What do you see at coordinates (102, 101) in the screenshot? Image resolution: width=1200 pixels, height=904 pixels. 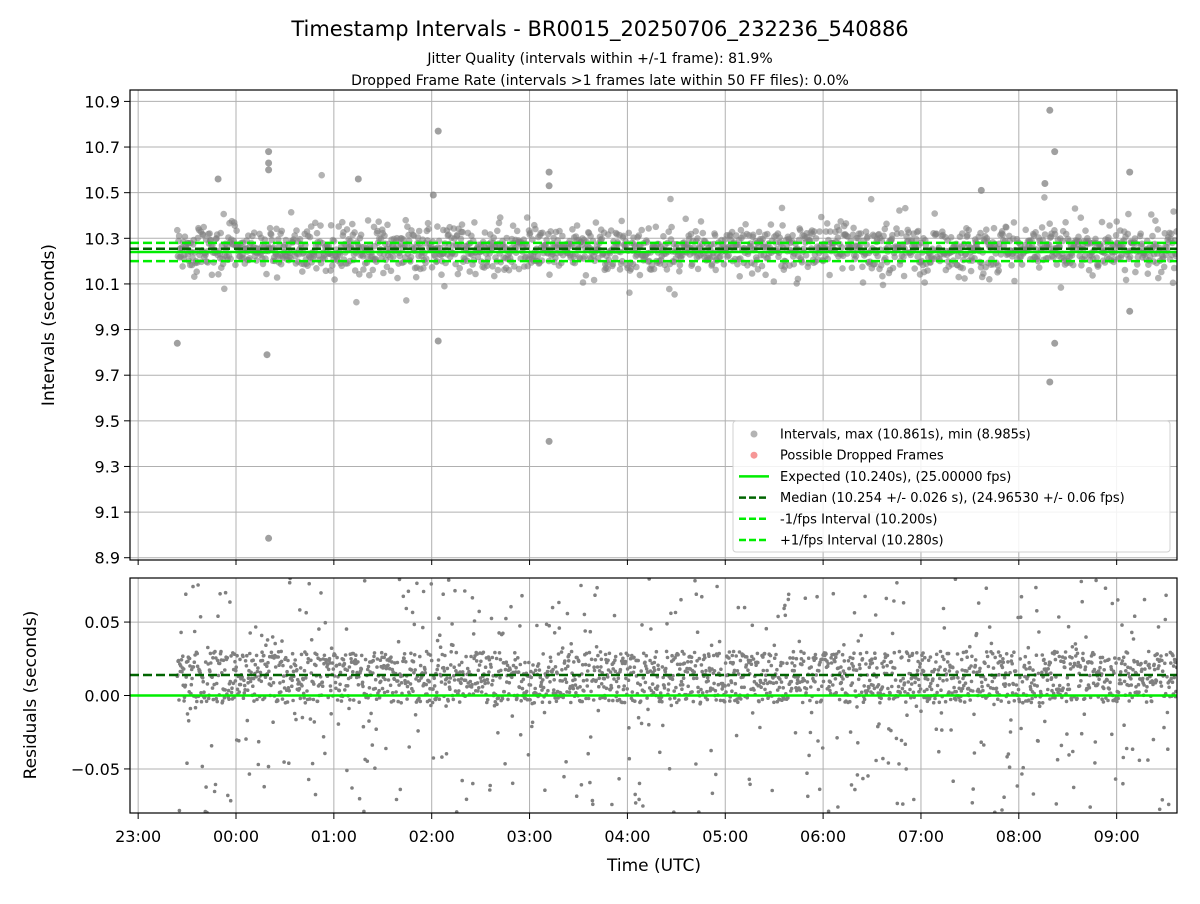 I see `top-y-tick-label: 10.9` at bounding box center [102, 101].